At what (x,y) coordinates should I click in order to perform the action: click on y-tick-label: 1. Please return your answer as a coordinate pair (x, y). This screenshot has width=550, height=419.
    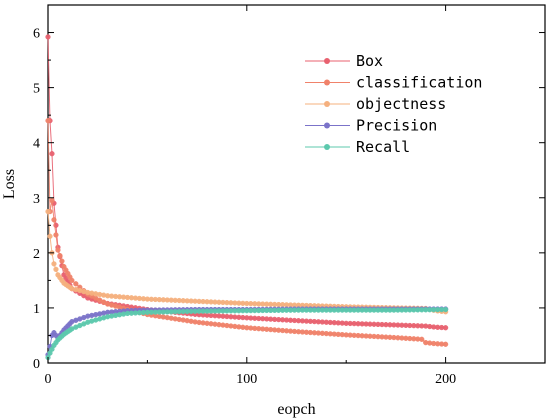
    Looking at the image, I should click on (36, 309).